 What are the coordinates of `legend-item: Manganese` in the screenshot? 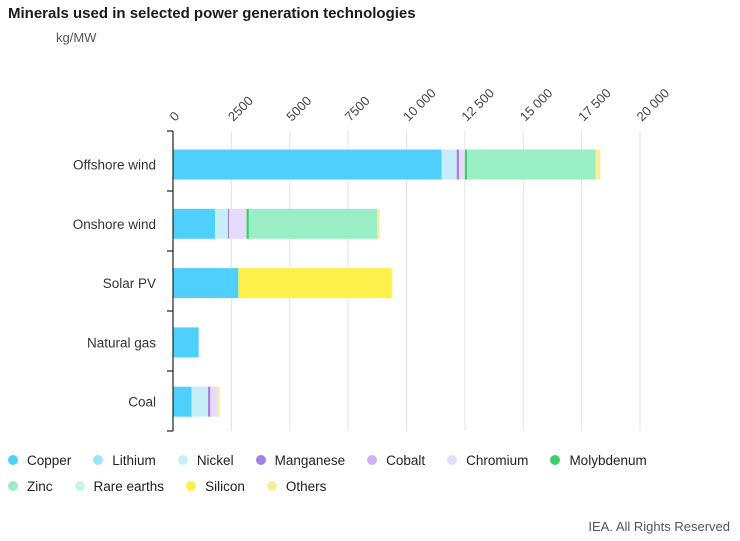 It's located at (300, 460).